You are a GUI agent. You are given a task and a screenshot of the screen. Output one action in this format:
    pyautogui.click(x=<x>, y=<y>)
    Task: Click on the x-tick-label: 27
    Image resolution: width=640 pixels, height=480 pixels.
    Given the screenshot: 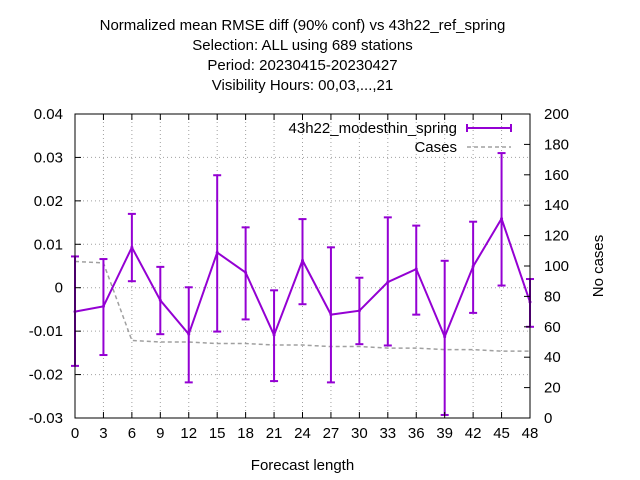 What is the action you would take?
    pyautogui.click(x=331, y=433)
    